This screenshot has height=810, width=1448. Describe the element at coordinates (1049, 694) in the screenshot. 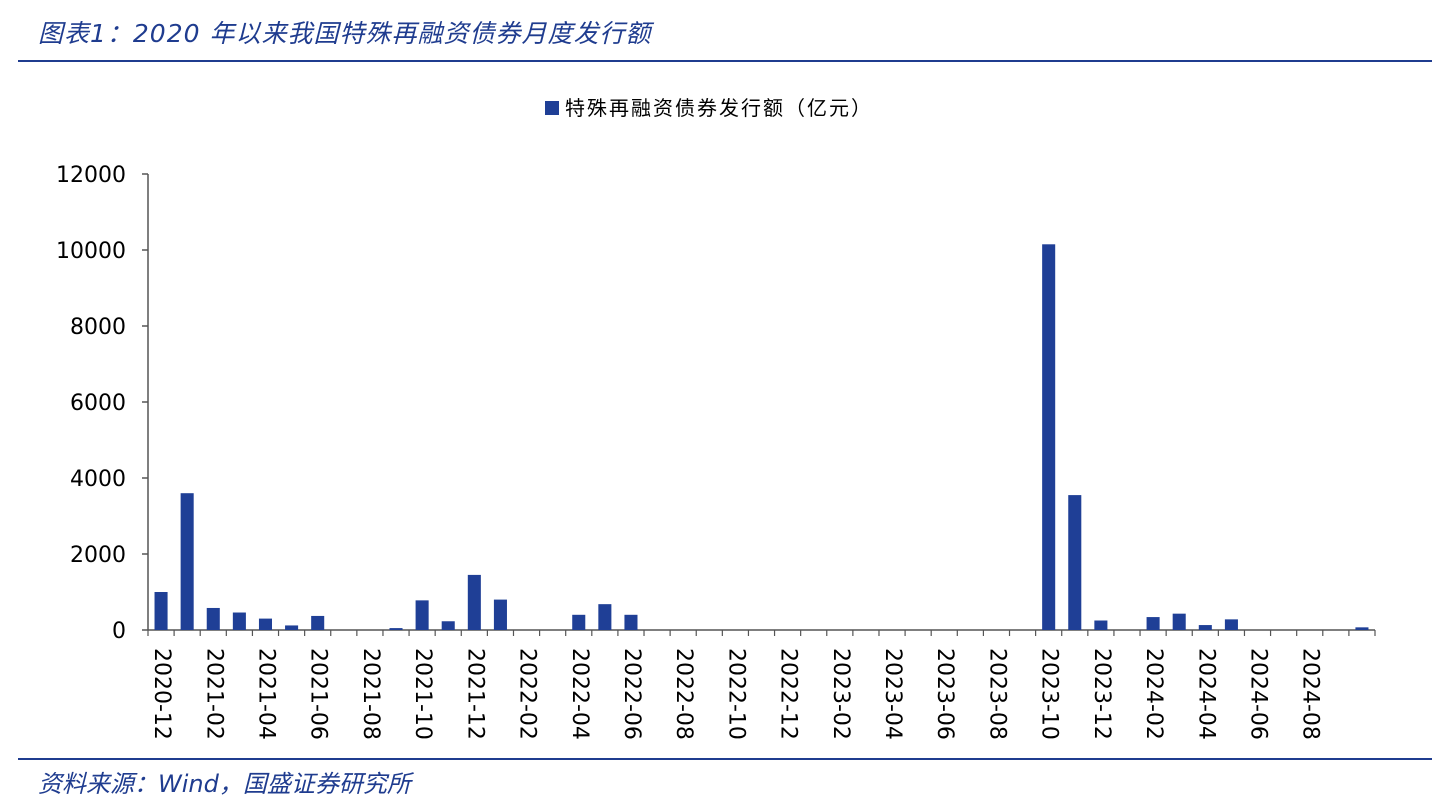

I see `x-tick-label: 2023-10` at that location.